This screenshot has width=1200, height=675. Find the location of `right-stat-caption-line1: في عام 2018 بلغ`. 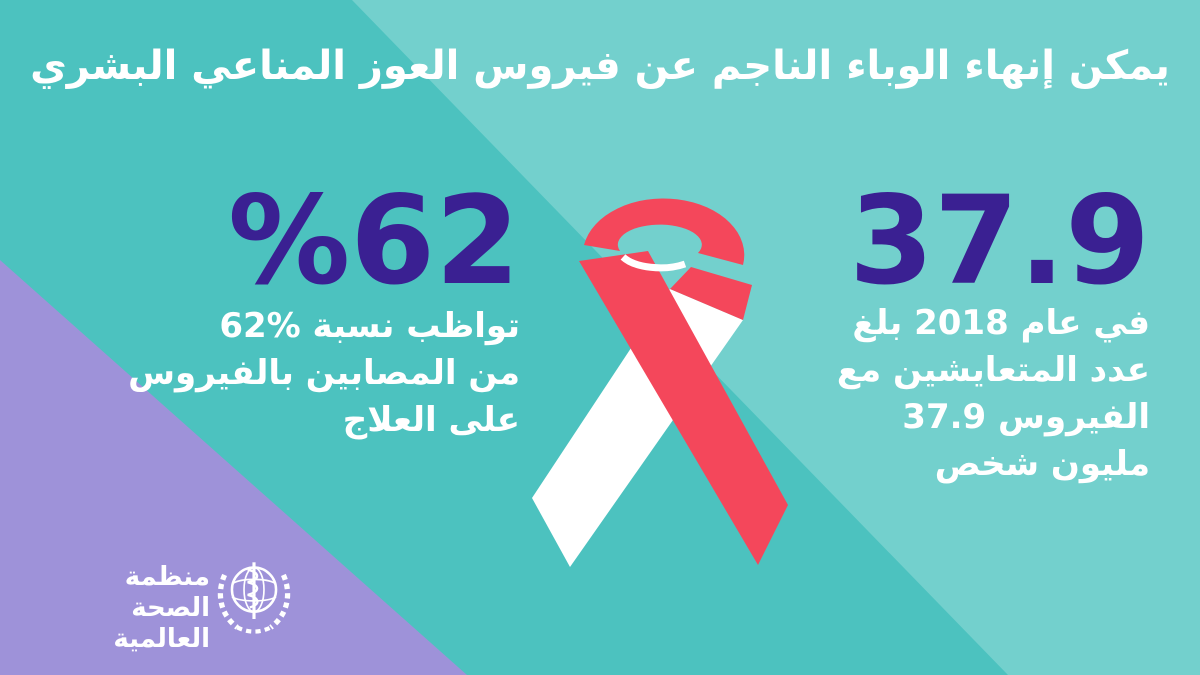

right-stat-caption-line1: في عام 2018 بلغ is located at coordinates (1001, 323).